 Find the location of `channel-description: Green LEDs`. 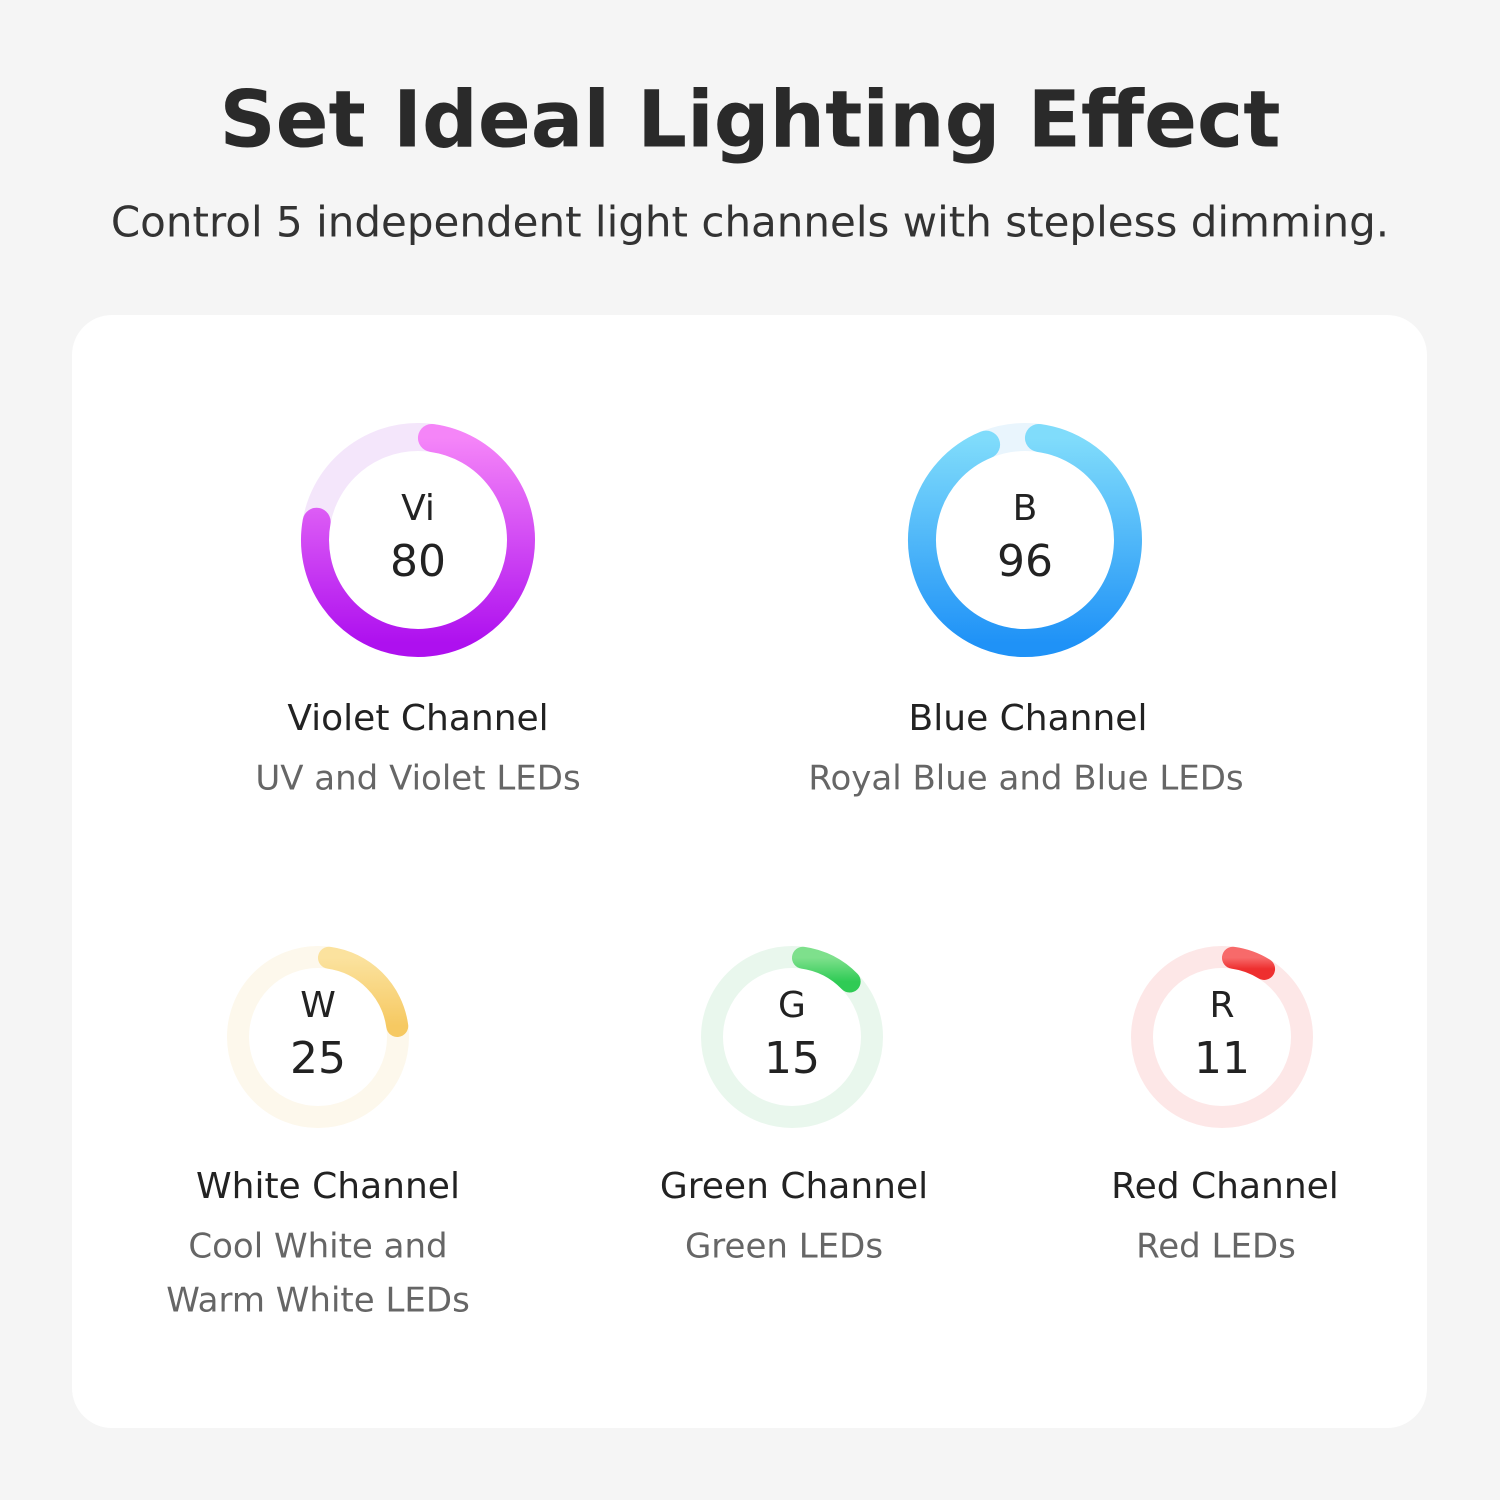

channel-description: Green LEDs is located at coordinates (784, 1247).